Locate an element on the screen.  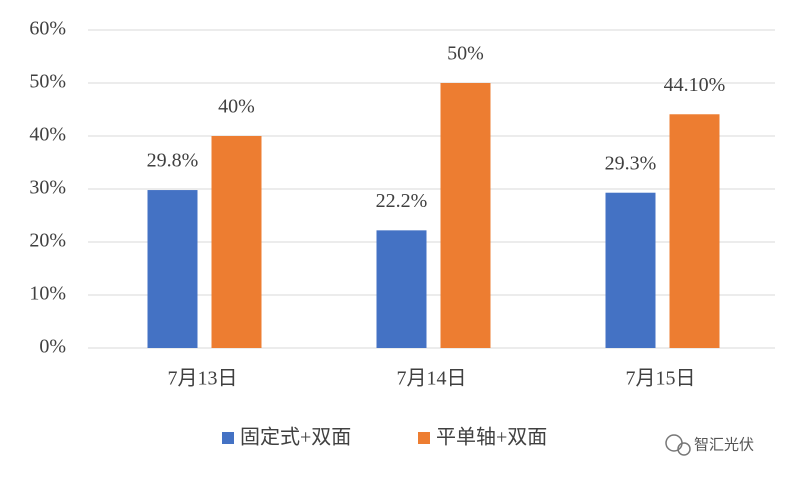
watermark: 智汇光伏 is located at coordinates (709, 445).